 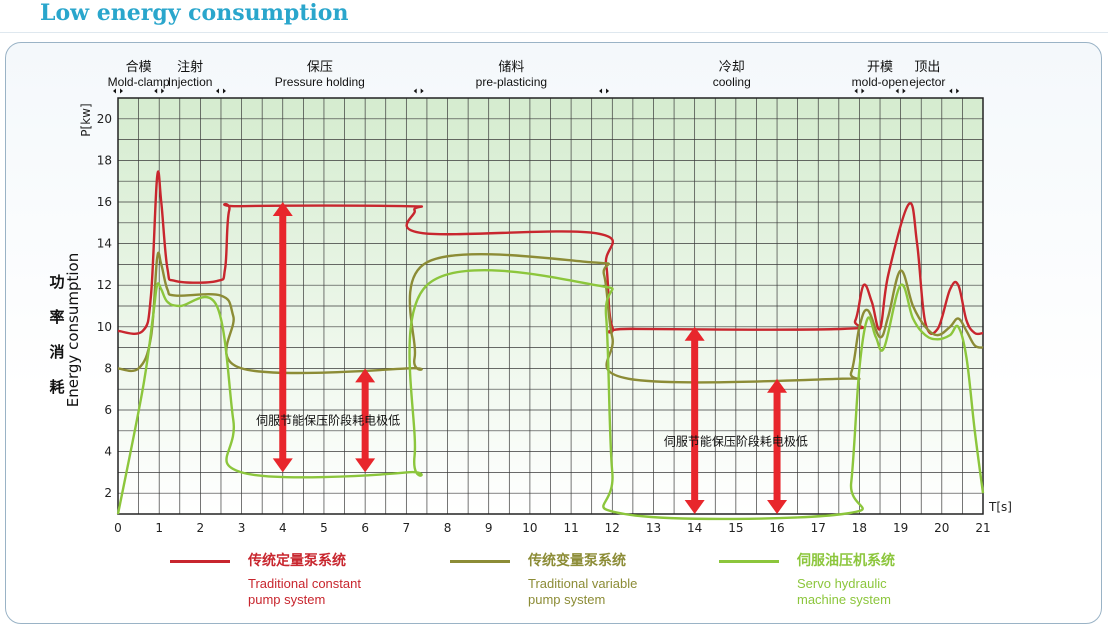 I want to click on phase-label-en: cooling, so click(x=732, y=82).